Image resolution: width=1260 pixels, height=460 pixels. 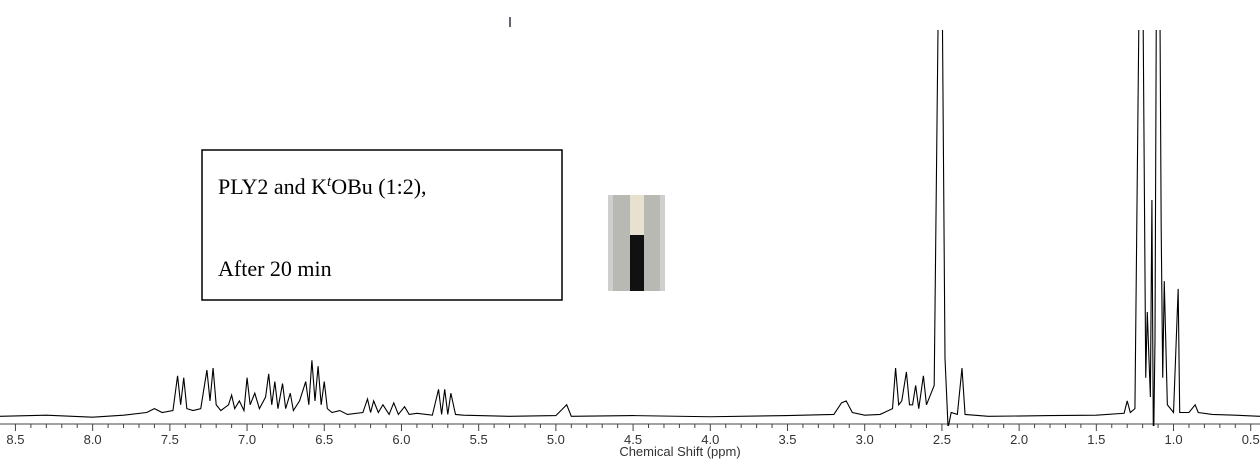 I want to click on x-tick-label: 7.5, so click(x=170, y=439).